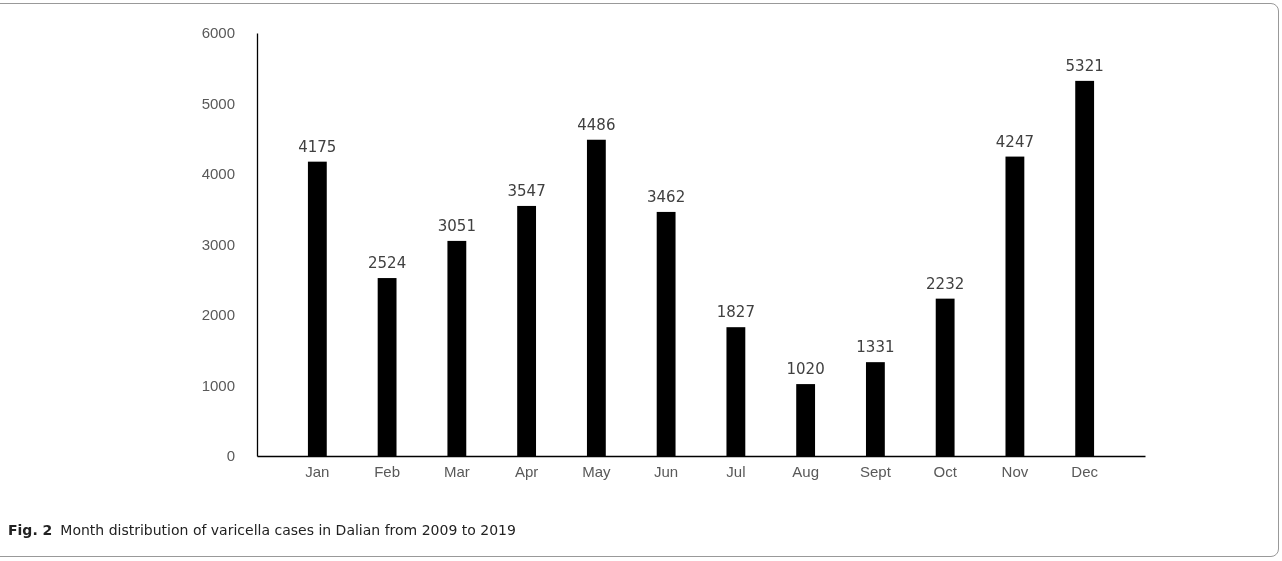 The width and height of the screenshot is (1282, 561). What do you see at coordinates (1084, 65) in the screenshot?
I see `data-label: 5321` at bounding box center [1084, 65].